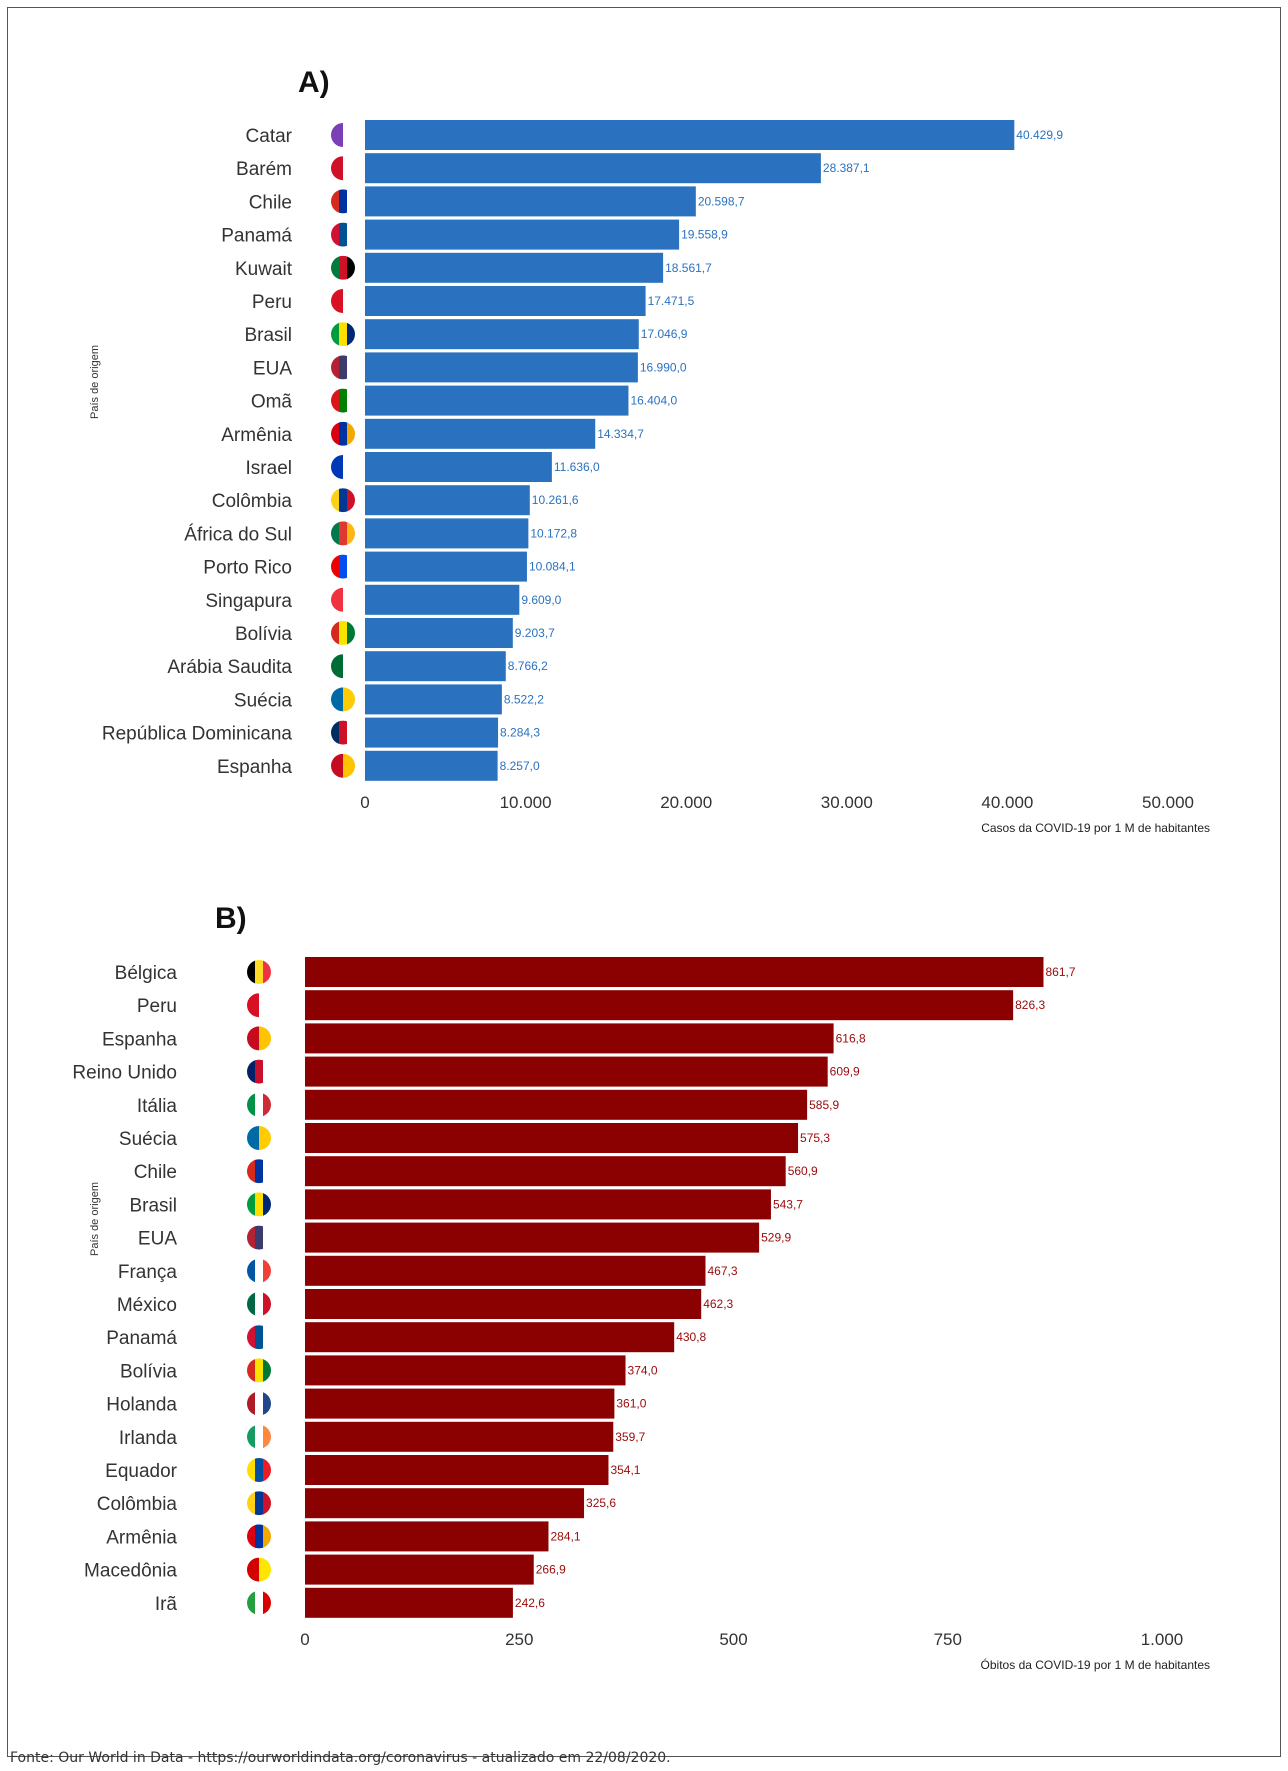  What do you see at coordinates (141, 1471) in the screenshot?
I see `category-label-equador: Equador` at bounding box center [141, 1471].